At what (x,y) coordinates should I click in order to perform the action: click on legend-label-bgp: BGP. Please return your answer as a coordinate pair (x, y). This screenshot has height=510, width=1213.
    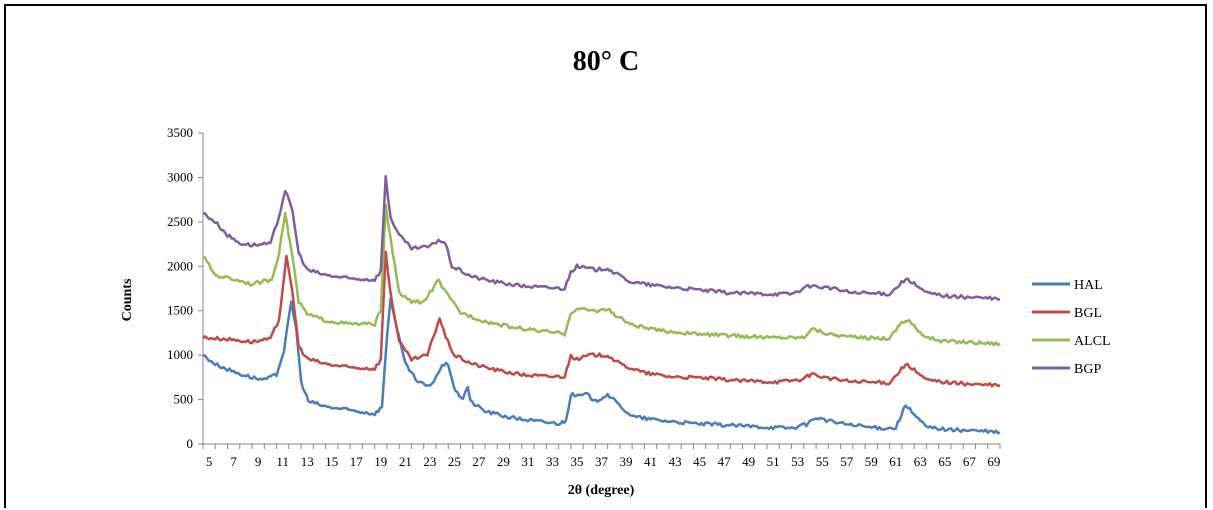
    Looking at the image, I should click on (1087, 369).